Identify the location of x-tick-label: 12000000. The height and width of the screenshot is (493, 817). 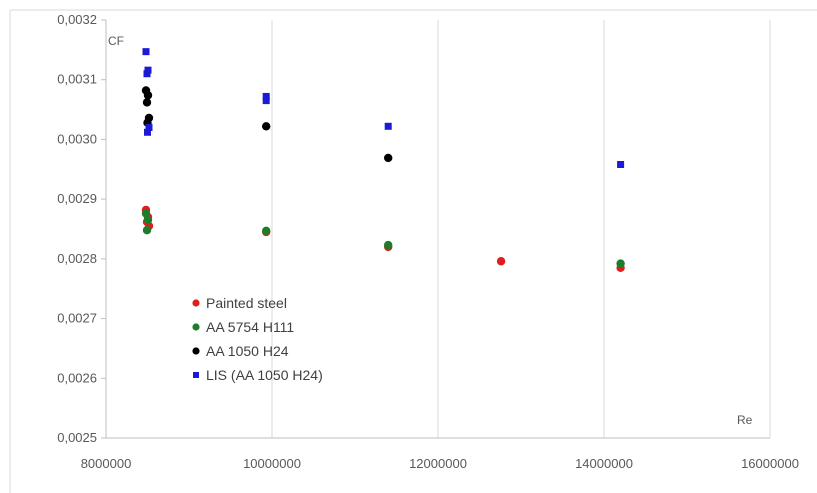
(438, 463).